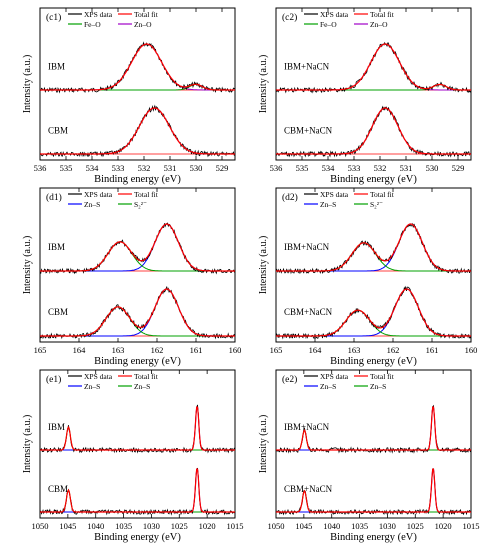  What do you see at coordinates (359, 526) in the screenshot?
I see `x-tick-label: 1035` at bounding box center [359, 526].